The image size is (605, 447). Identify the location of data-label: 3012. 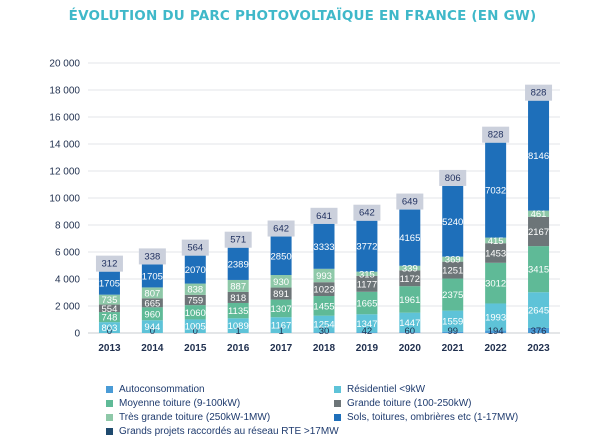
(495, 284).